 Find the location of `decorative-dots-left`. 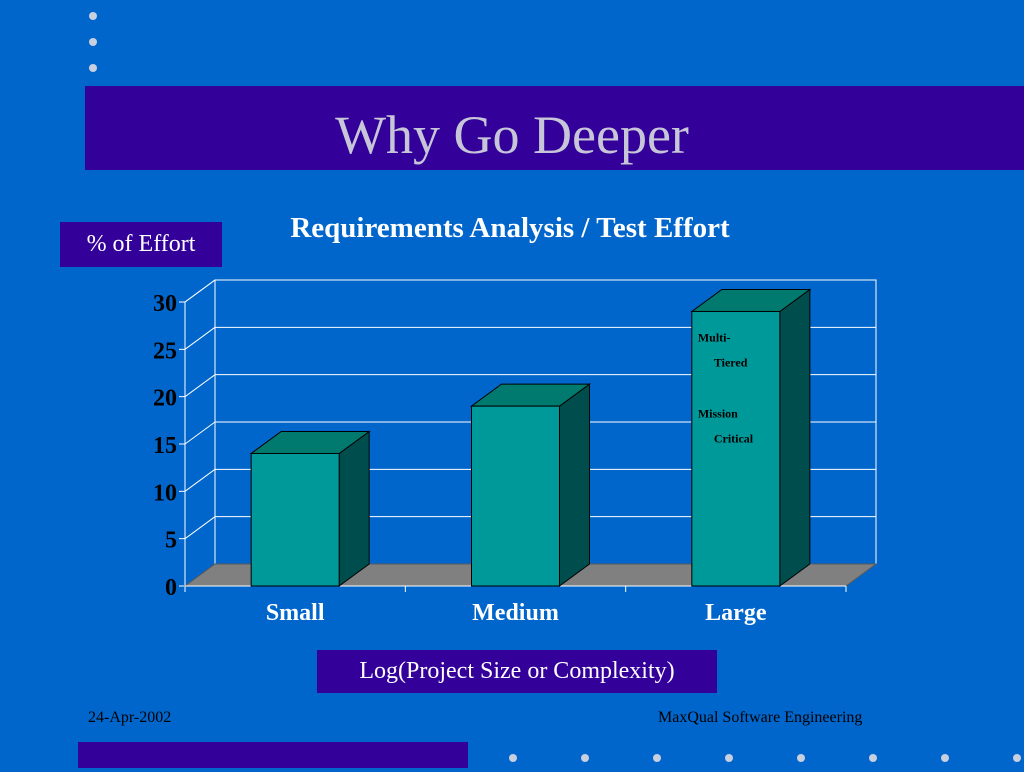

decorative-dots-left is located at coordinates (94, 51).